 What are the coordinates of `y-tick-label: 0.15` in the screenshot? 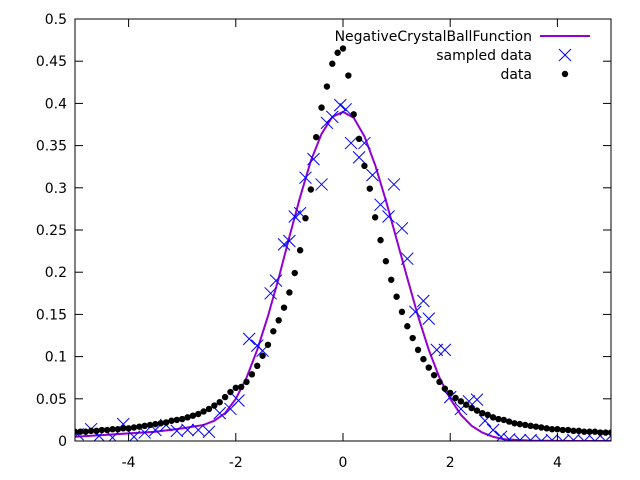 It's located at (51, 315).